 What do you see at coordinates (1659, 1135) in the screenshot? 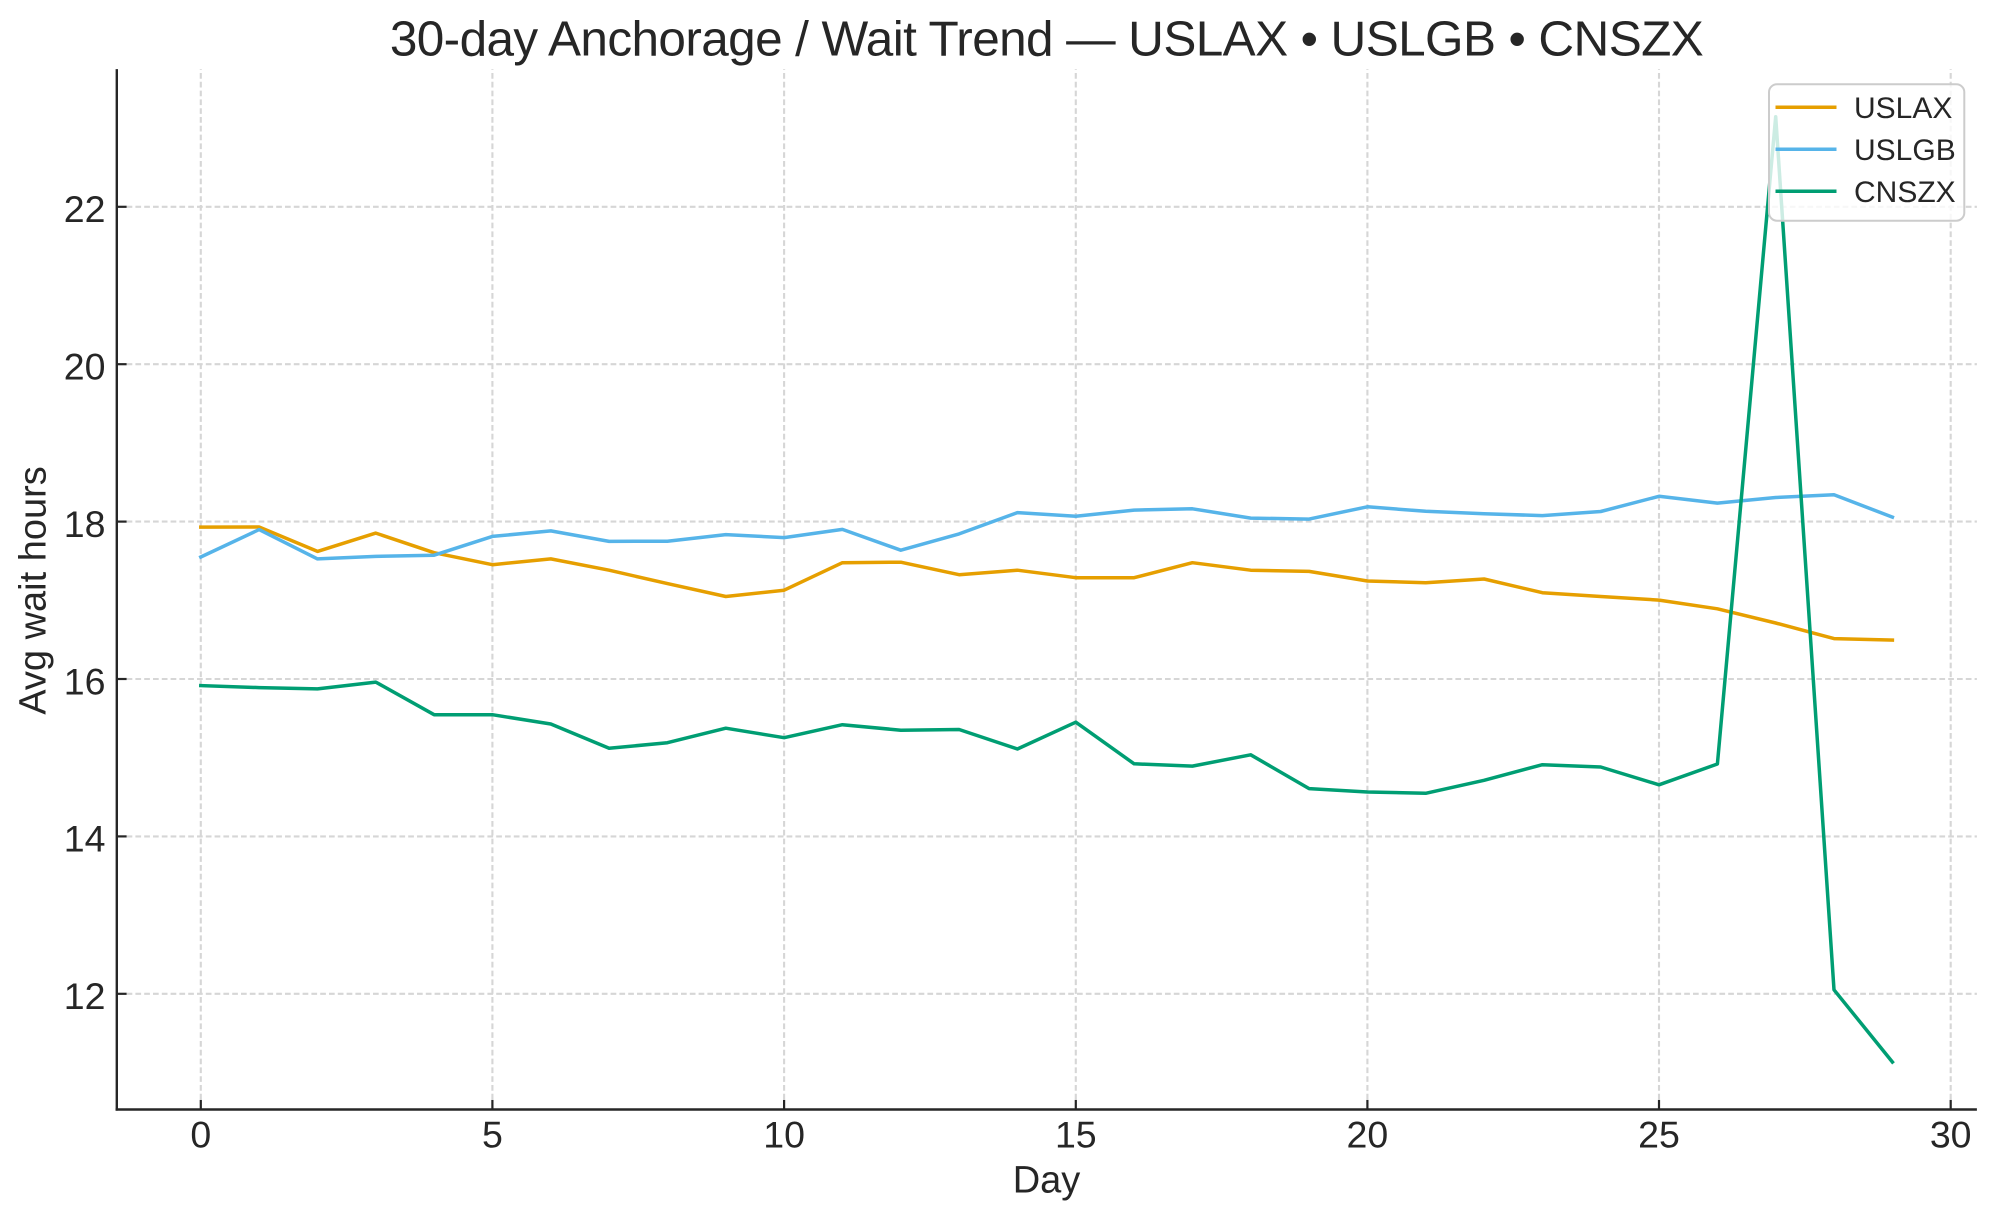
I see `svg-text: 25` at bounding box center [1659, 1135].